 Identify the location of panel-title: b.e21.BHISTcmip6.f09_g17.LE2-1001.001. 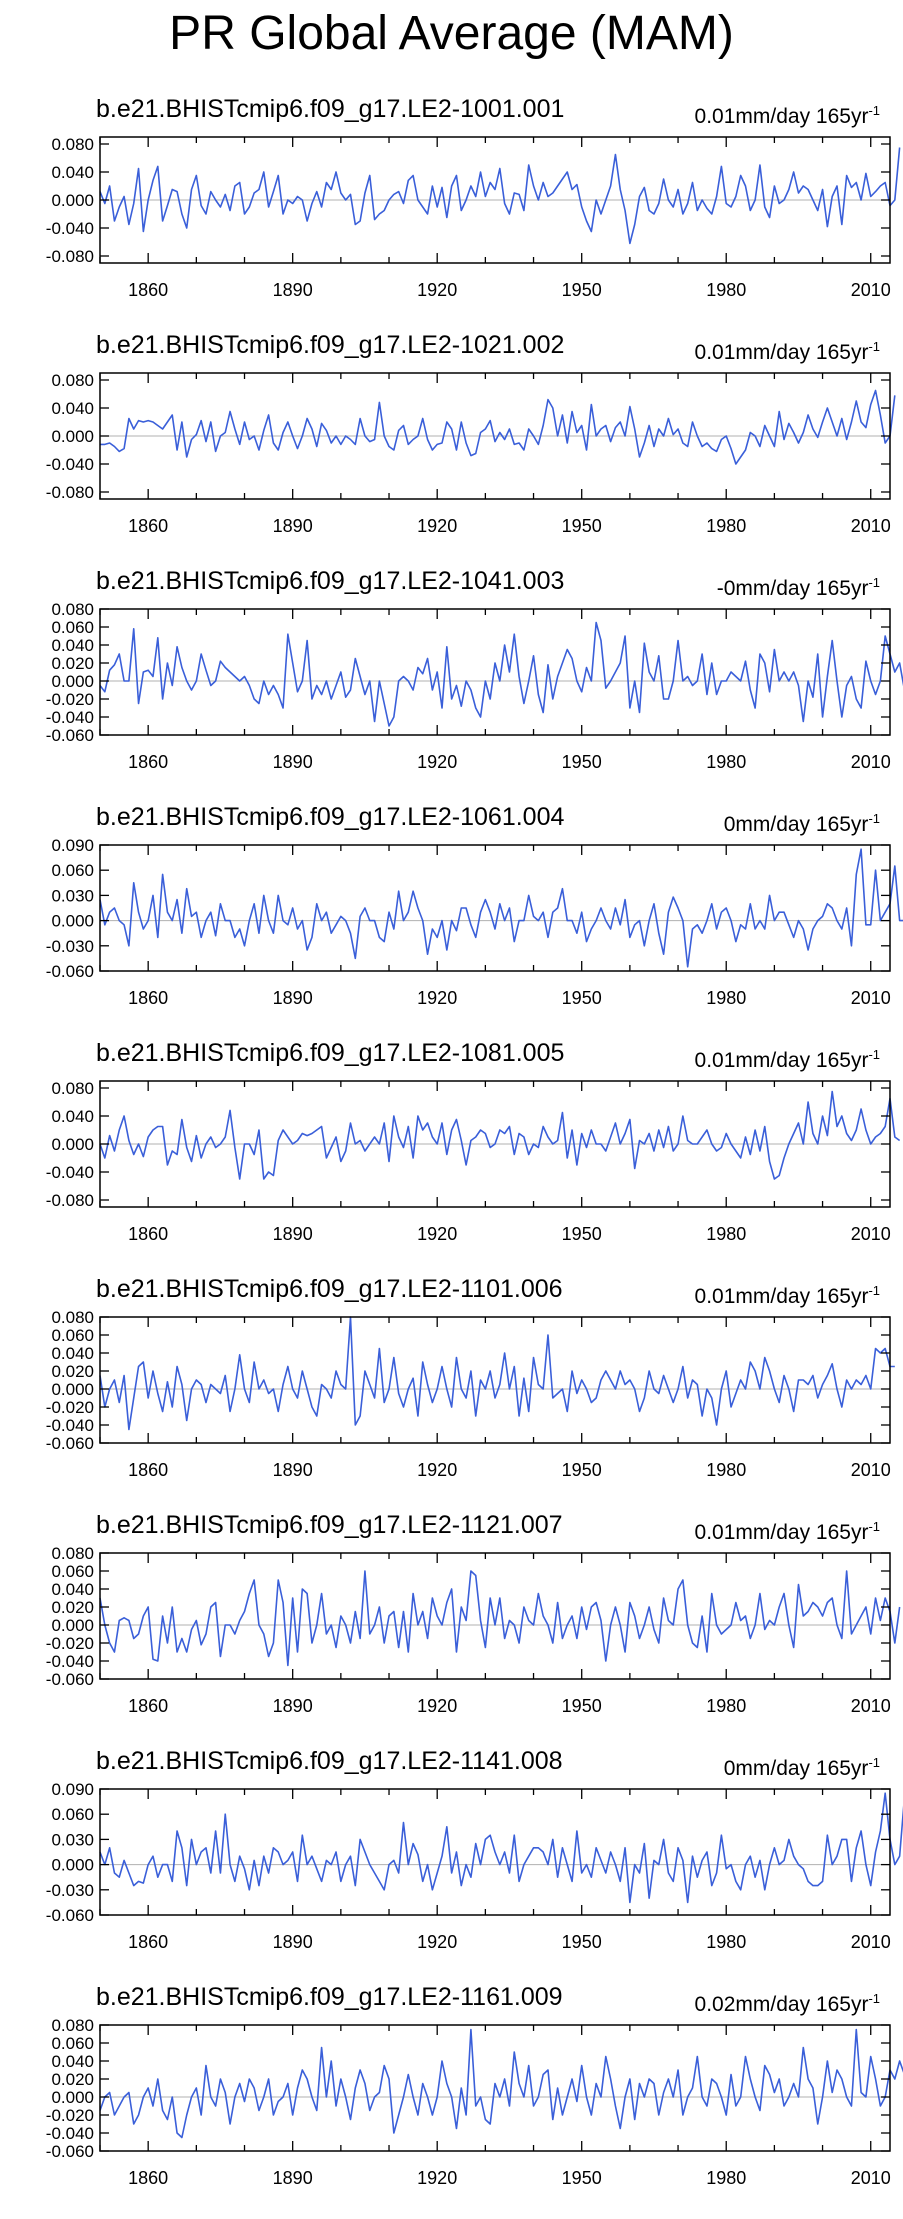
(330, 109).